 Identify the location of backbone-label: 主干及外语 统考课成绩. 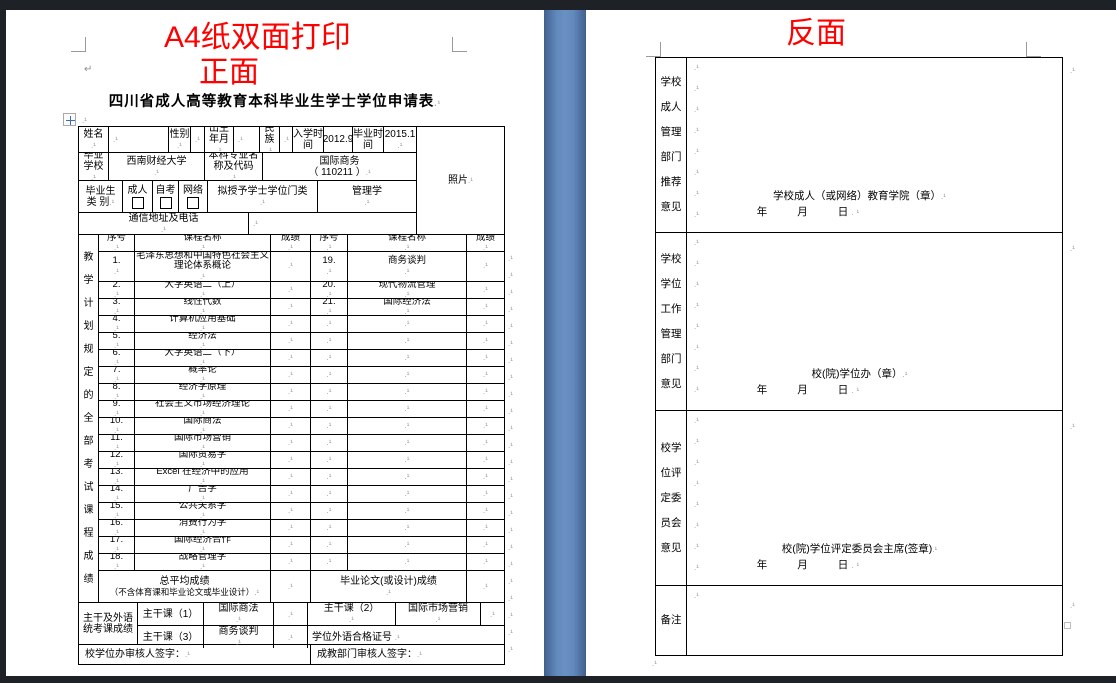
(108, 623).